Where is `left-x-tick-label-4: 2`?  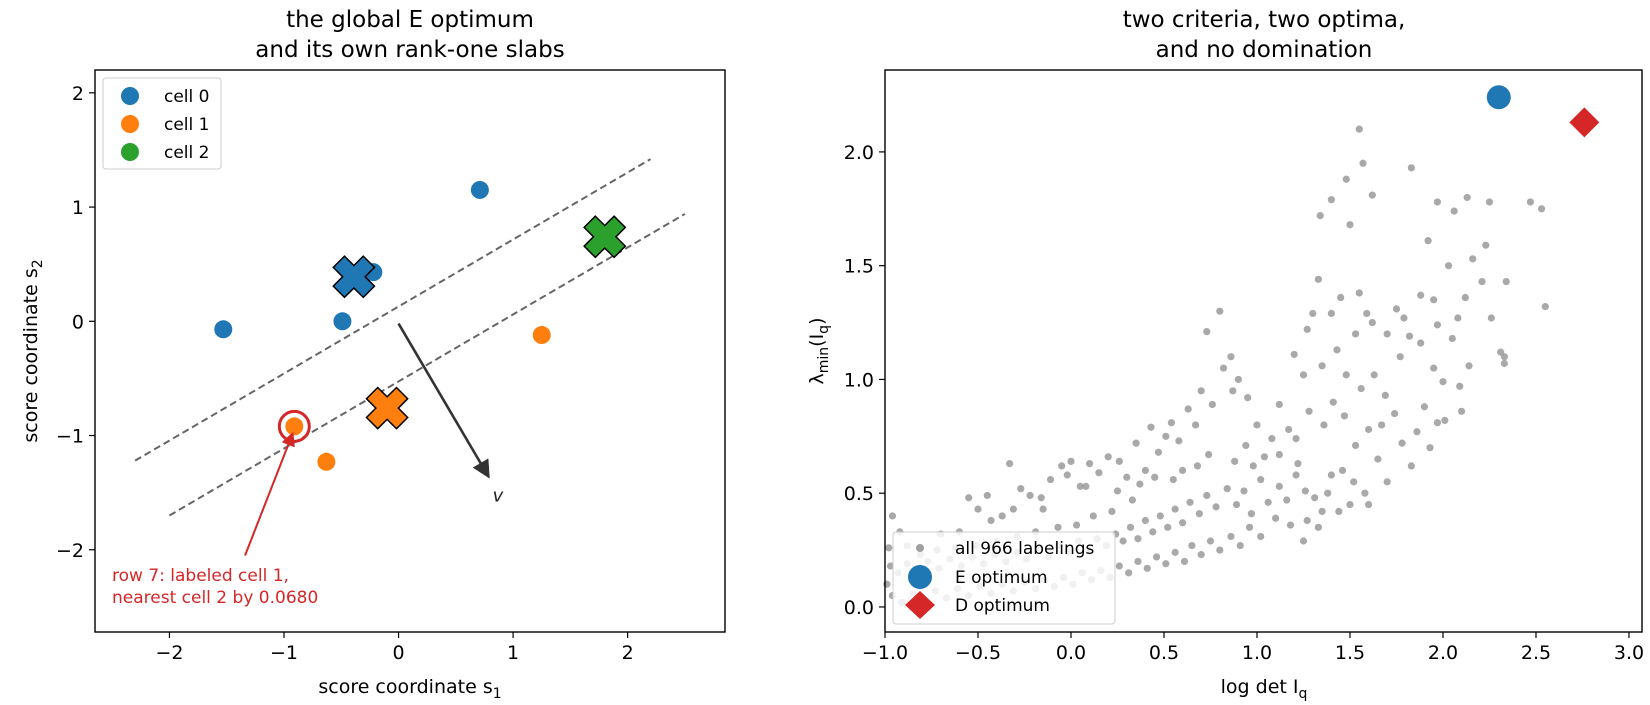 left-x-tick-label-4: 2 is located at coordinates (628, 653).